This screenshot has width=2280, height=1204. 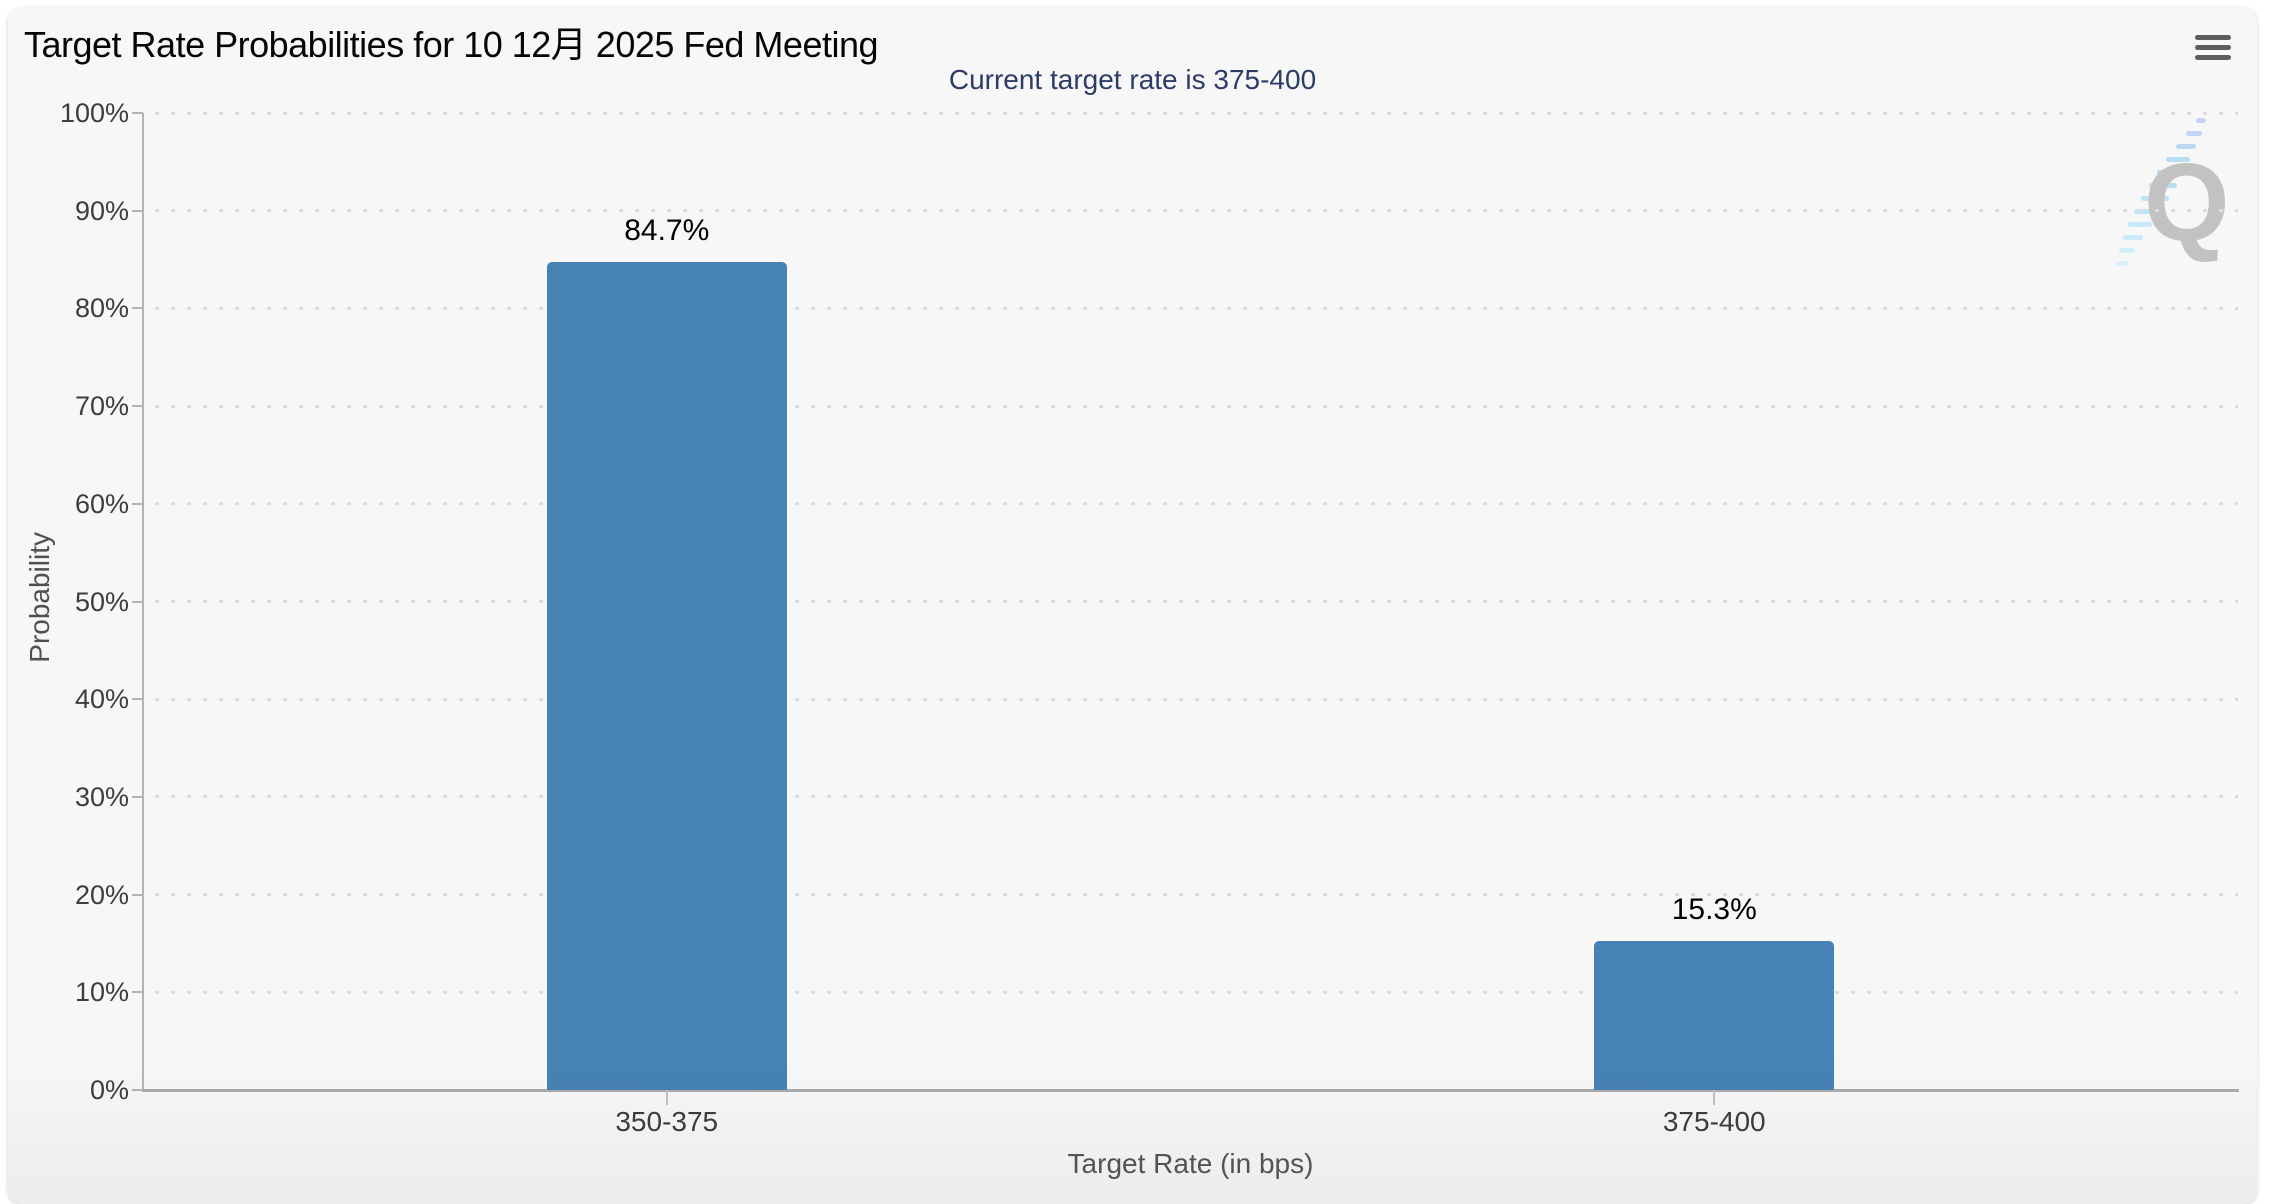 What do you see at coordinates (101, 992) in the screenshot?
I see `y-tick-label: 10%` at bounding box center [101, 992].